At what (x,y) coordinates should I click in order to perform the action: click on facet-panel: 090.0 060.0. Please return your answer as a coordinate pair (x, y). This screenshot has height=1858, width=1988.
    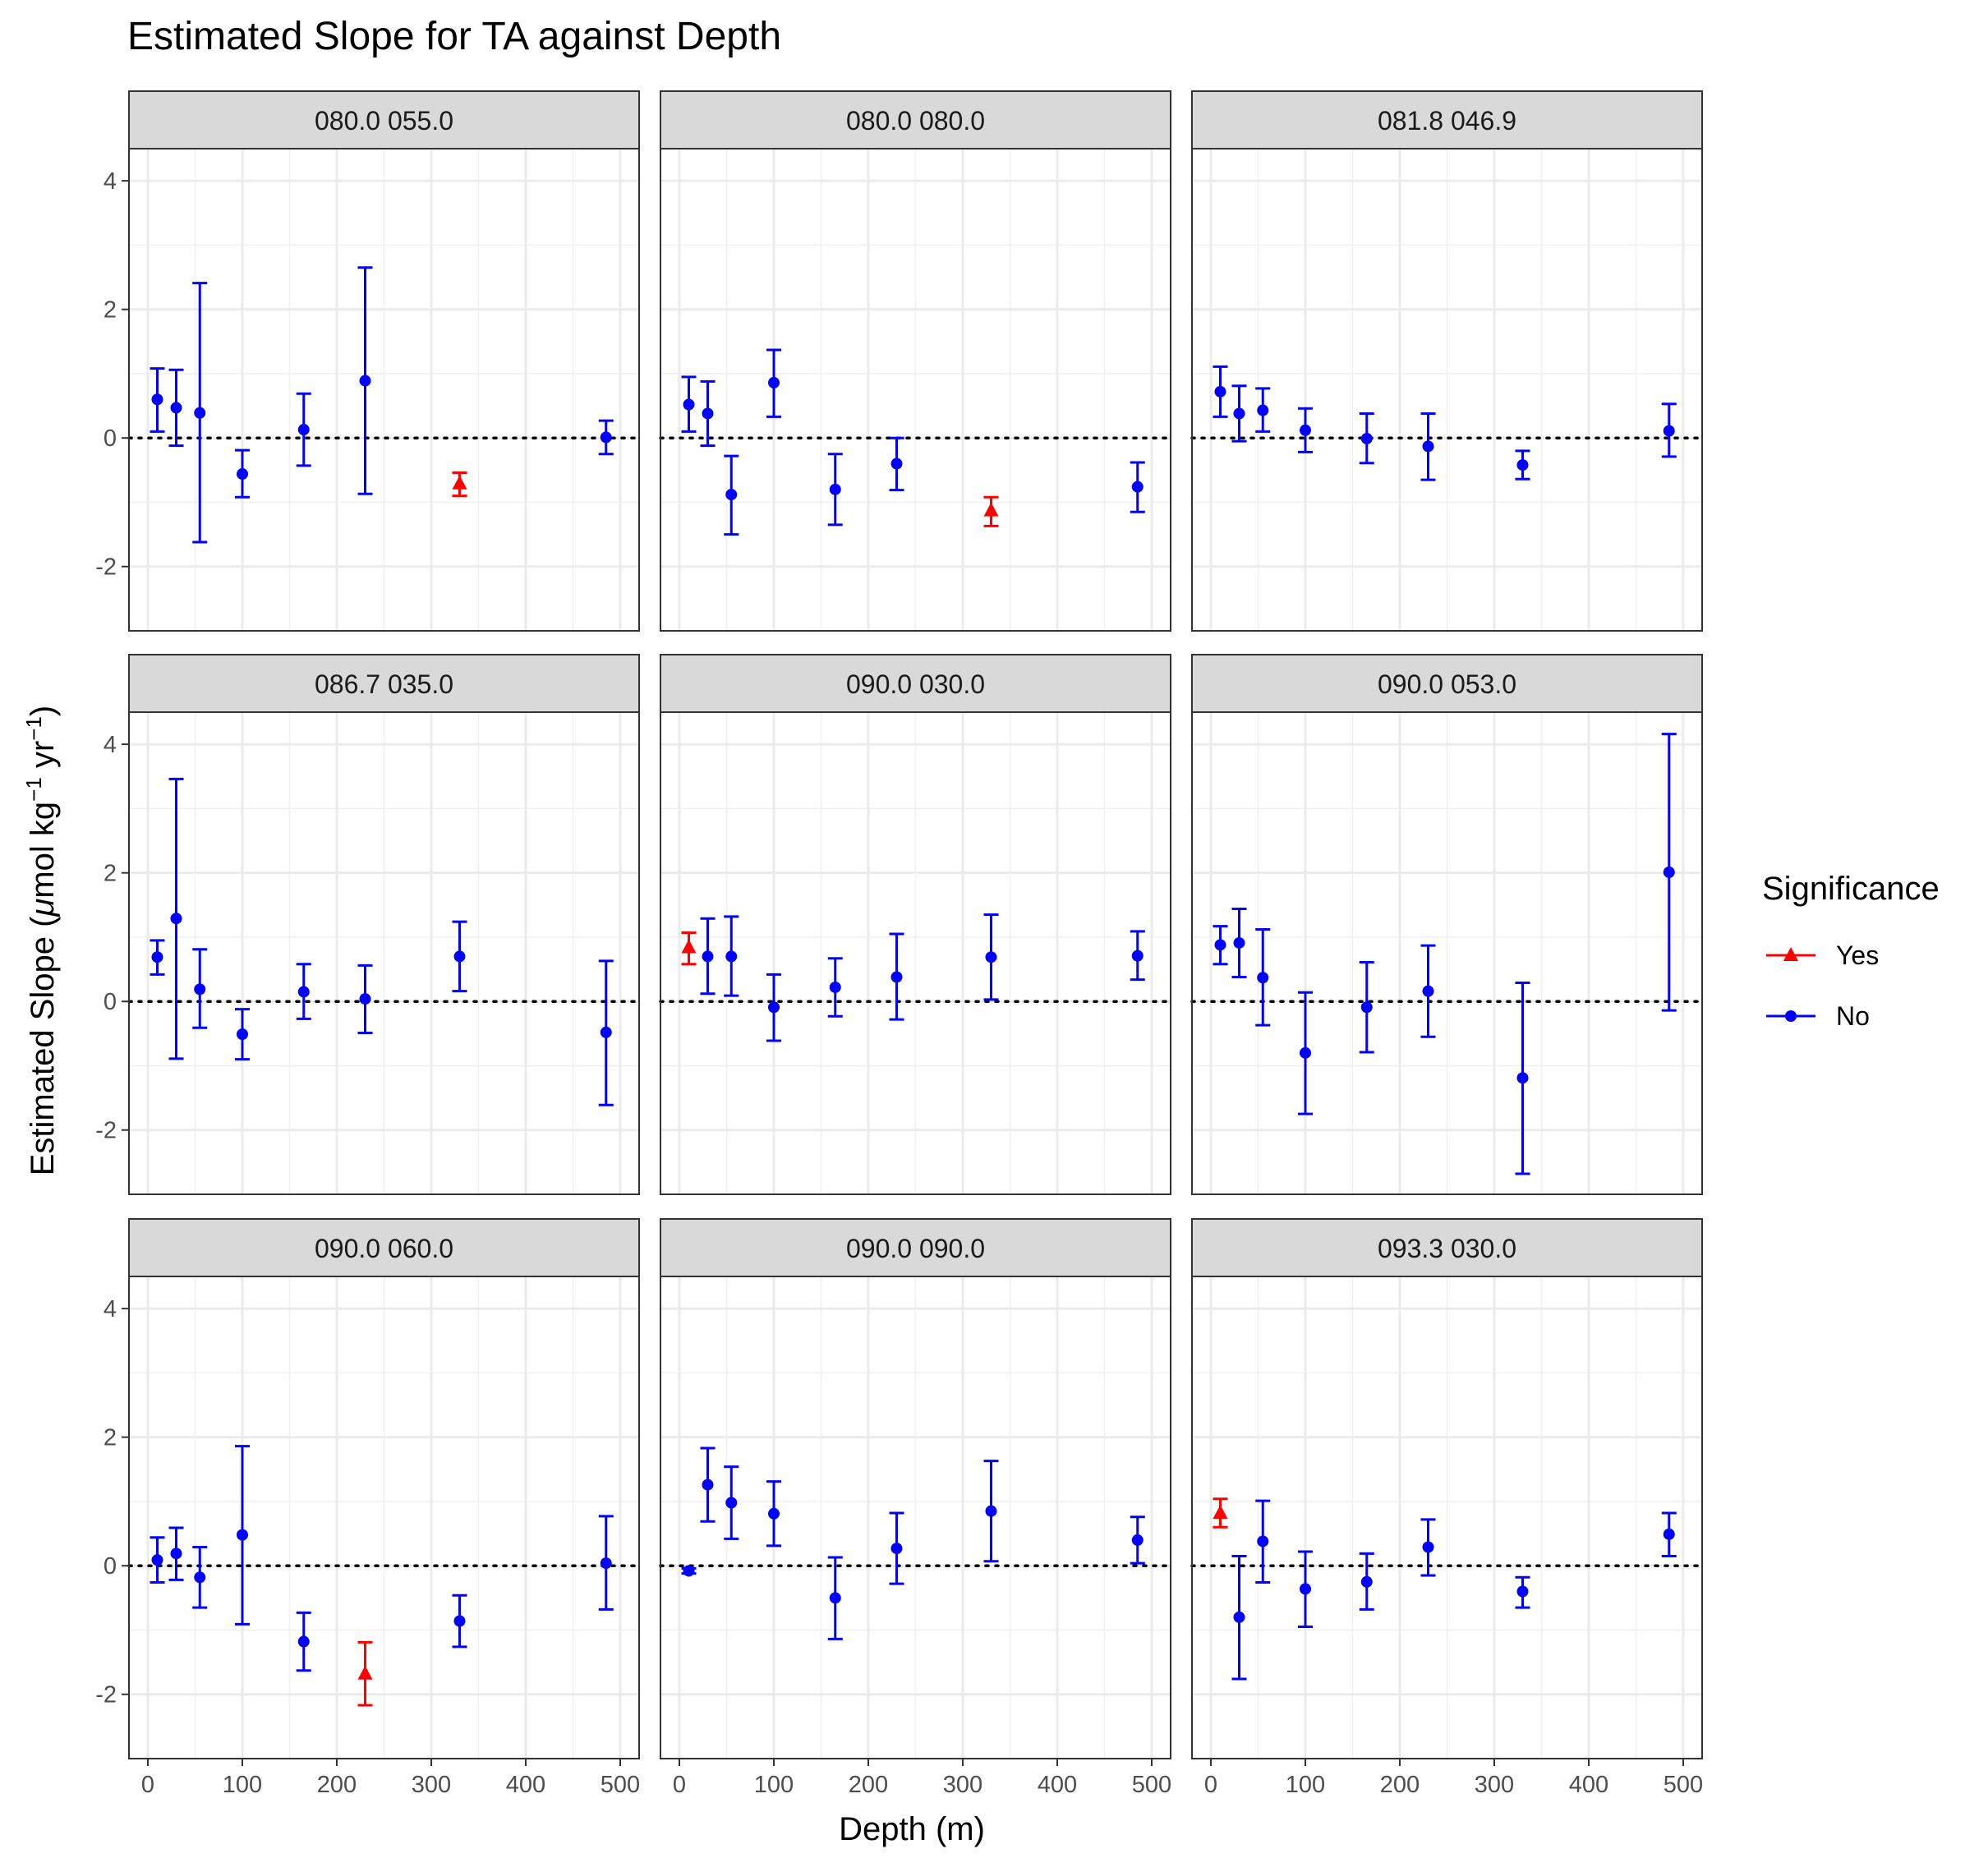
    Looking at the image, I should click on (384, 1488).